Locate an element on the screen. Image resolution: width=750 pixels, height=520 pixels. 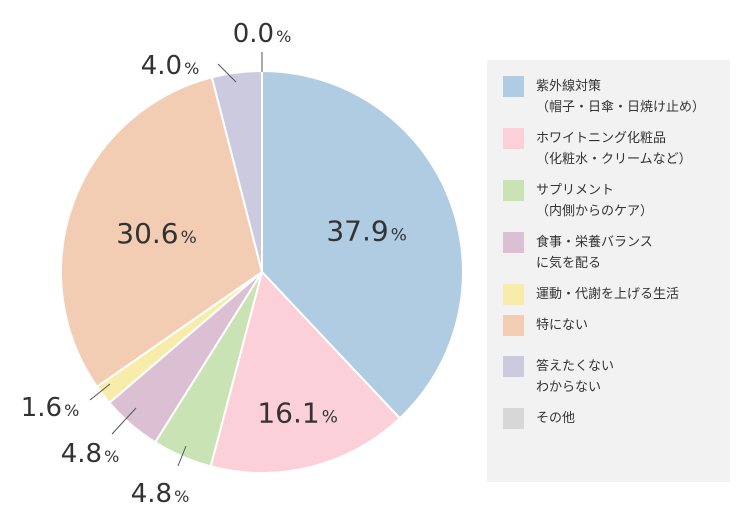
legend-label: 食事・栄養バランス に気を配る is located at coordinates (594, 253).